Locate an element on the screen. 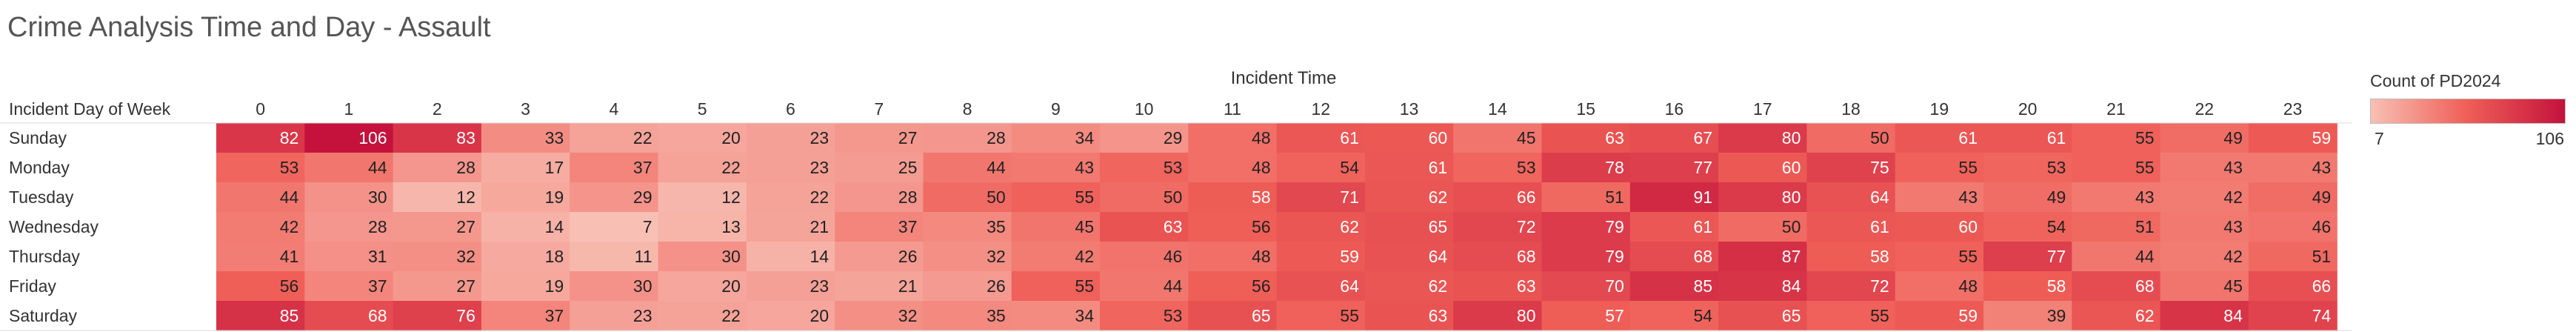 Image resolution: width=2576 pixels, height=332 pixels. x-tick-label: 15 is located at coordinates (1585, 109).